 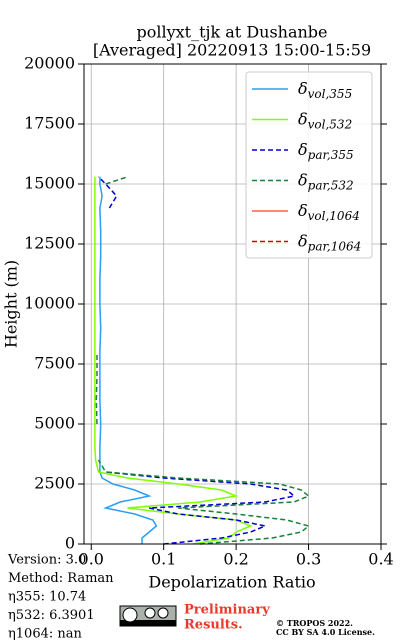 I want to click on x-tick-label: 0.0, so click(x=91, y=559).